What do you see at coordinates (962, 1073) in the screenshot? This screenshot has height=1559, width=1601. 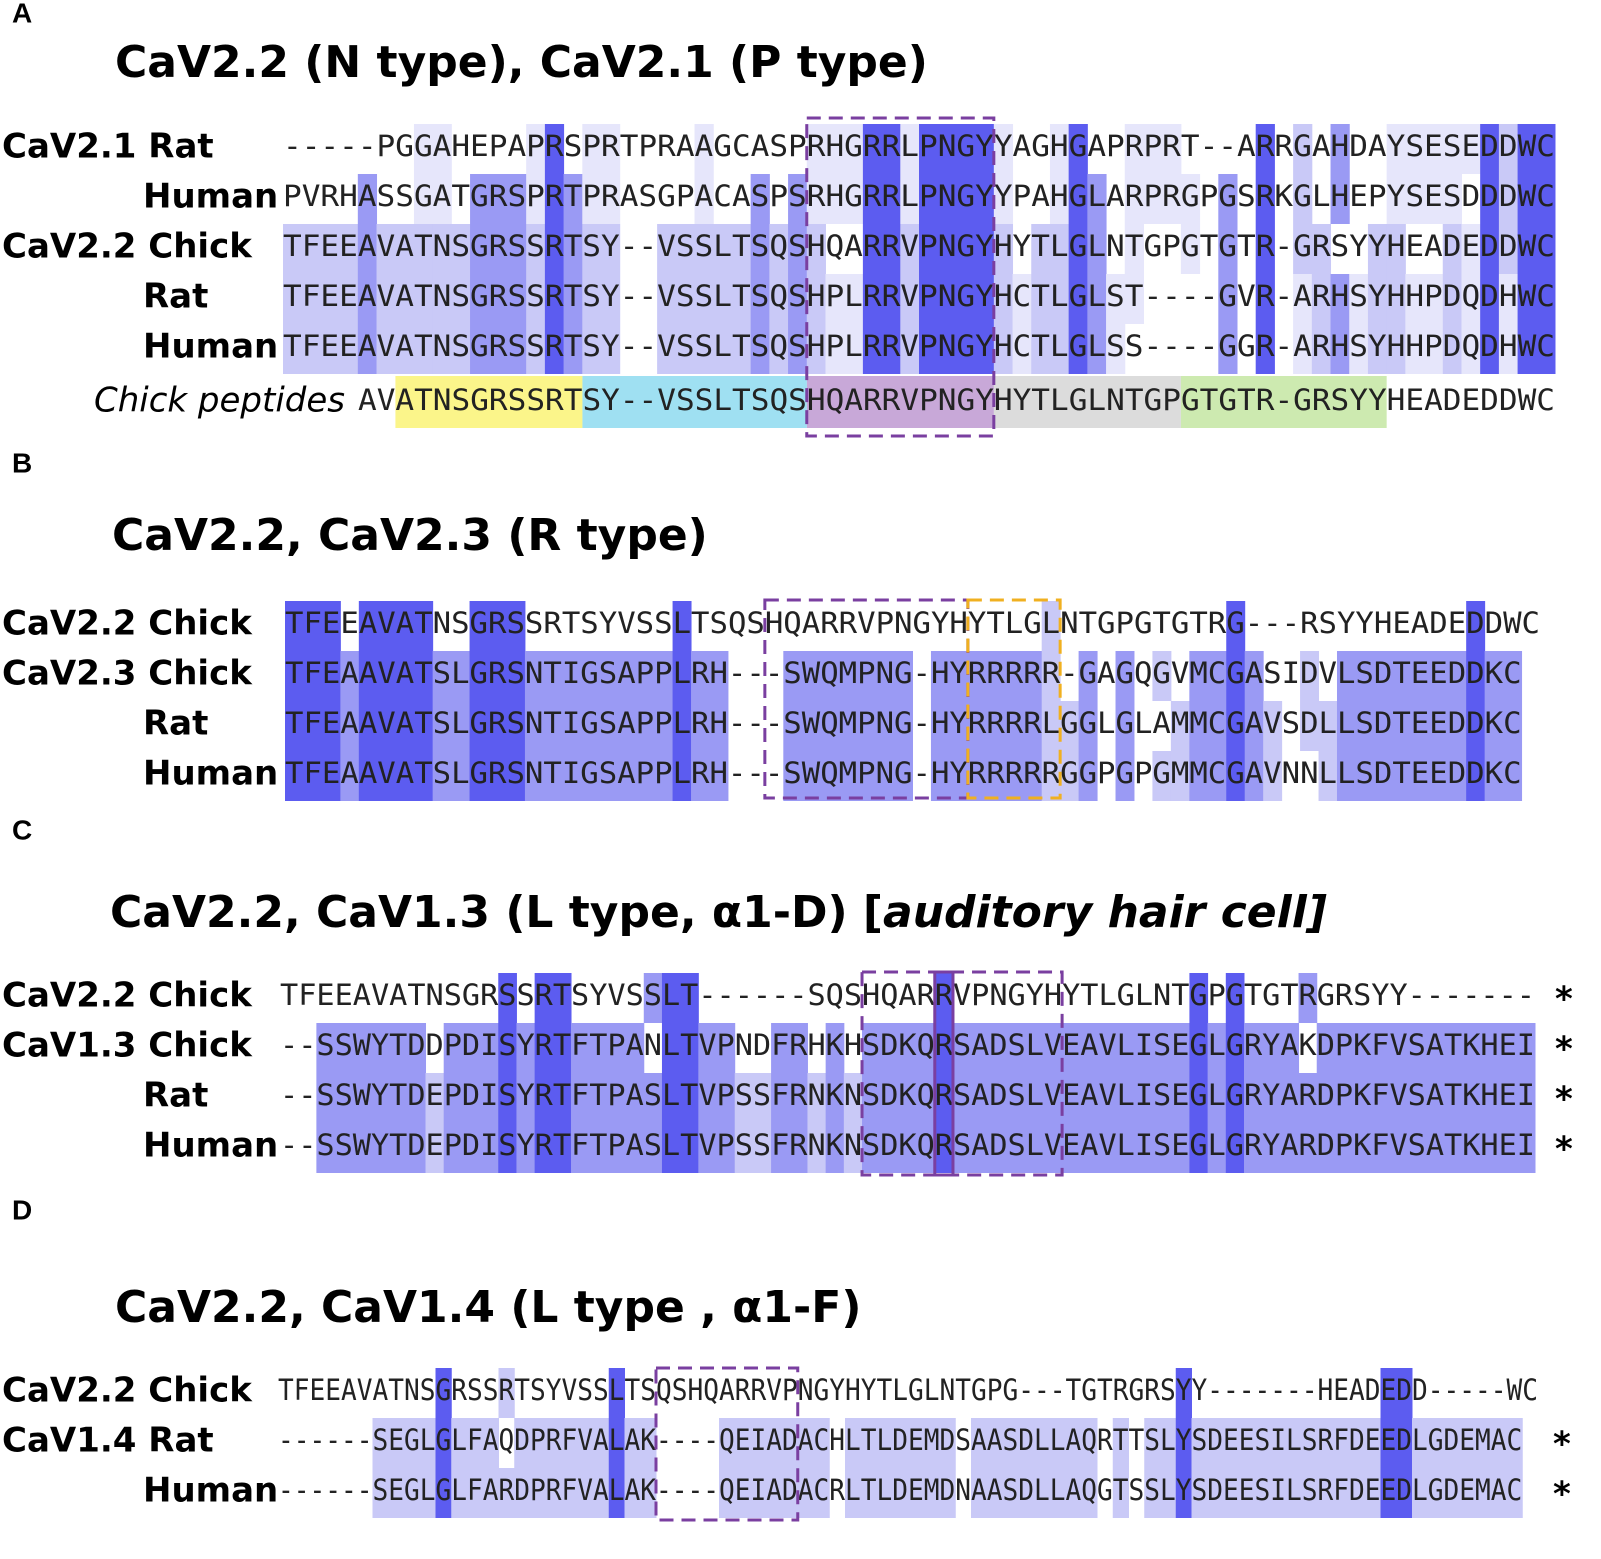 I see `dashed-box` at bounding box center [962, 1073].